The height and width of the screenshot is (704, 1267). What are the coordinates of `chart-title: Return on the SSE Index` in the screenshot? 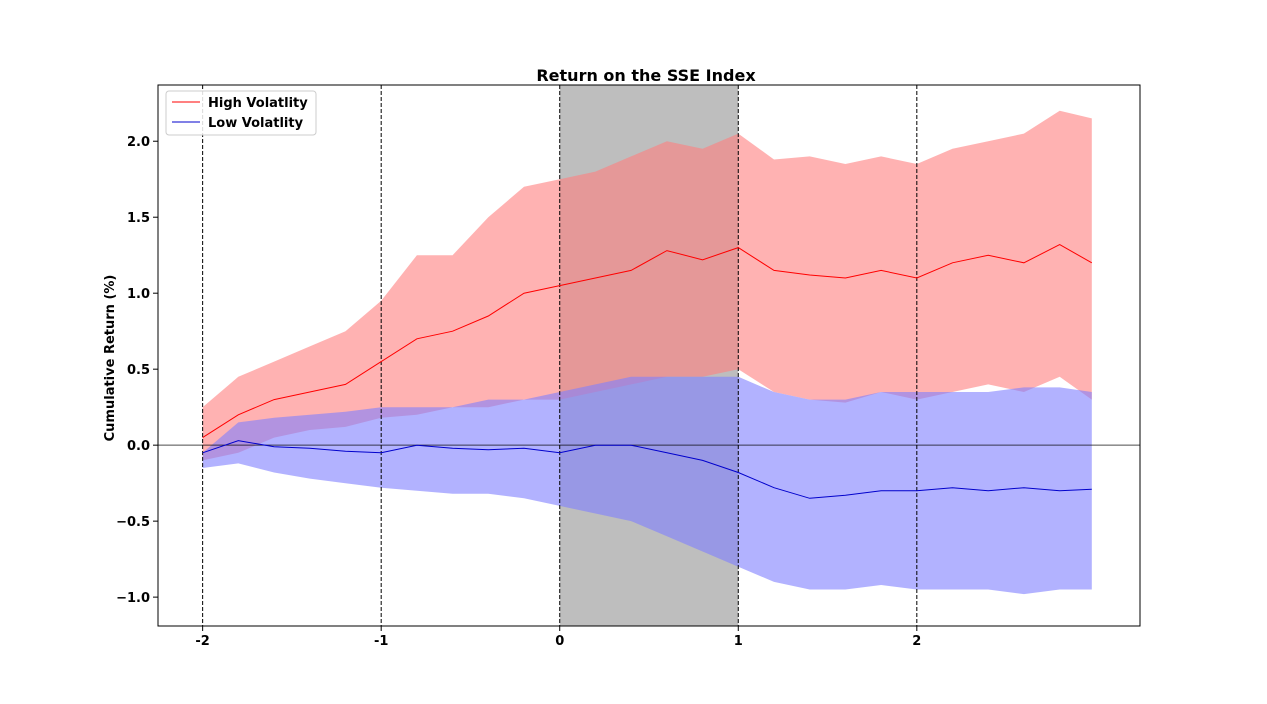 It's located at (646, 75).